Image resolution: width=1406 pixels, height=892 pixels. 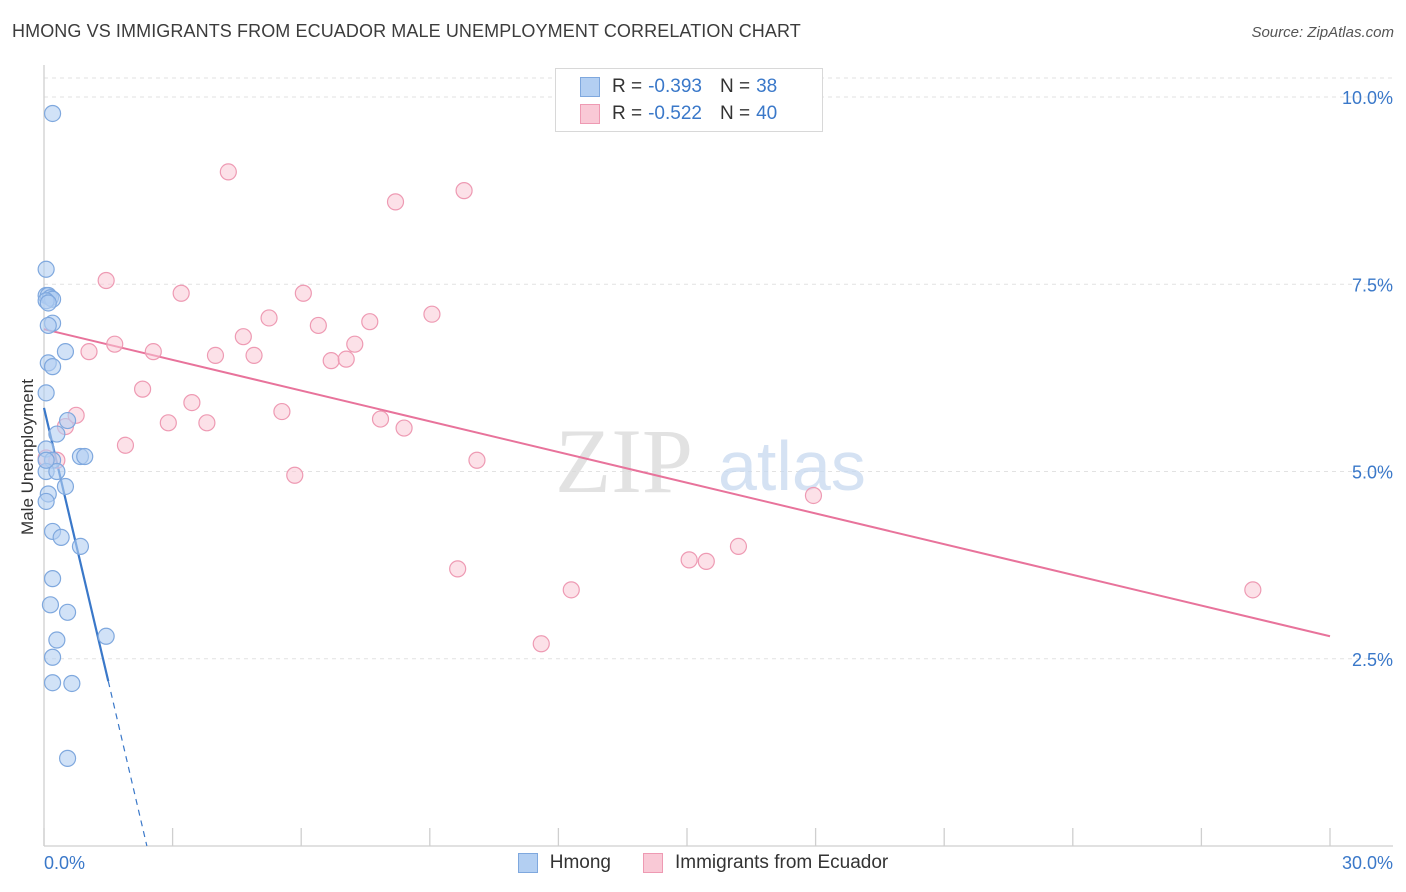 I want to click on trend-line-hmong-extrapolated, so click(x=127, y=764).